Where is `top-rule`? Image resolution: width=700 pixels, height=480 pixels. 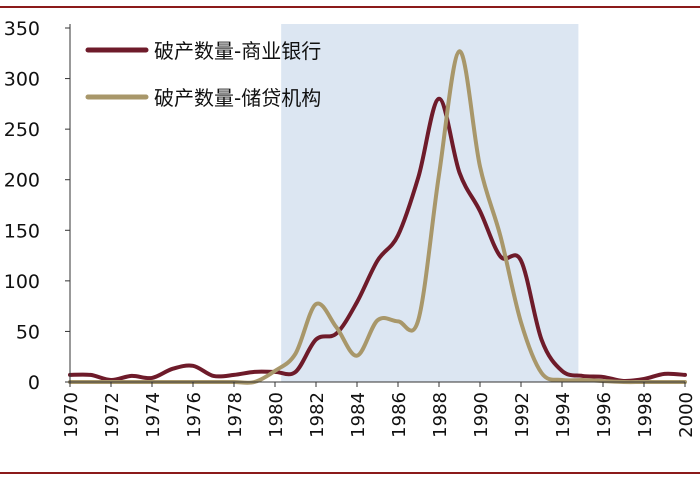
top-rule is located at coordinates (350, 7).